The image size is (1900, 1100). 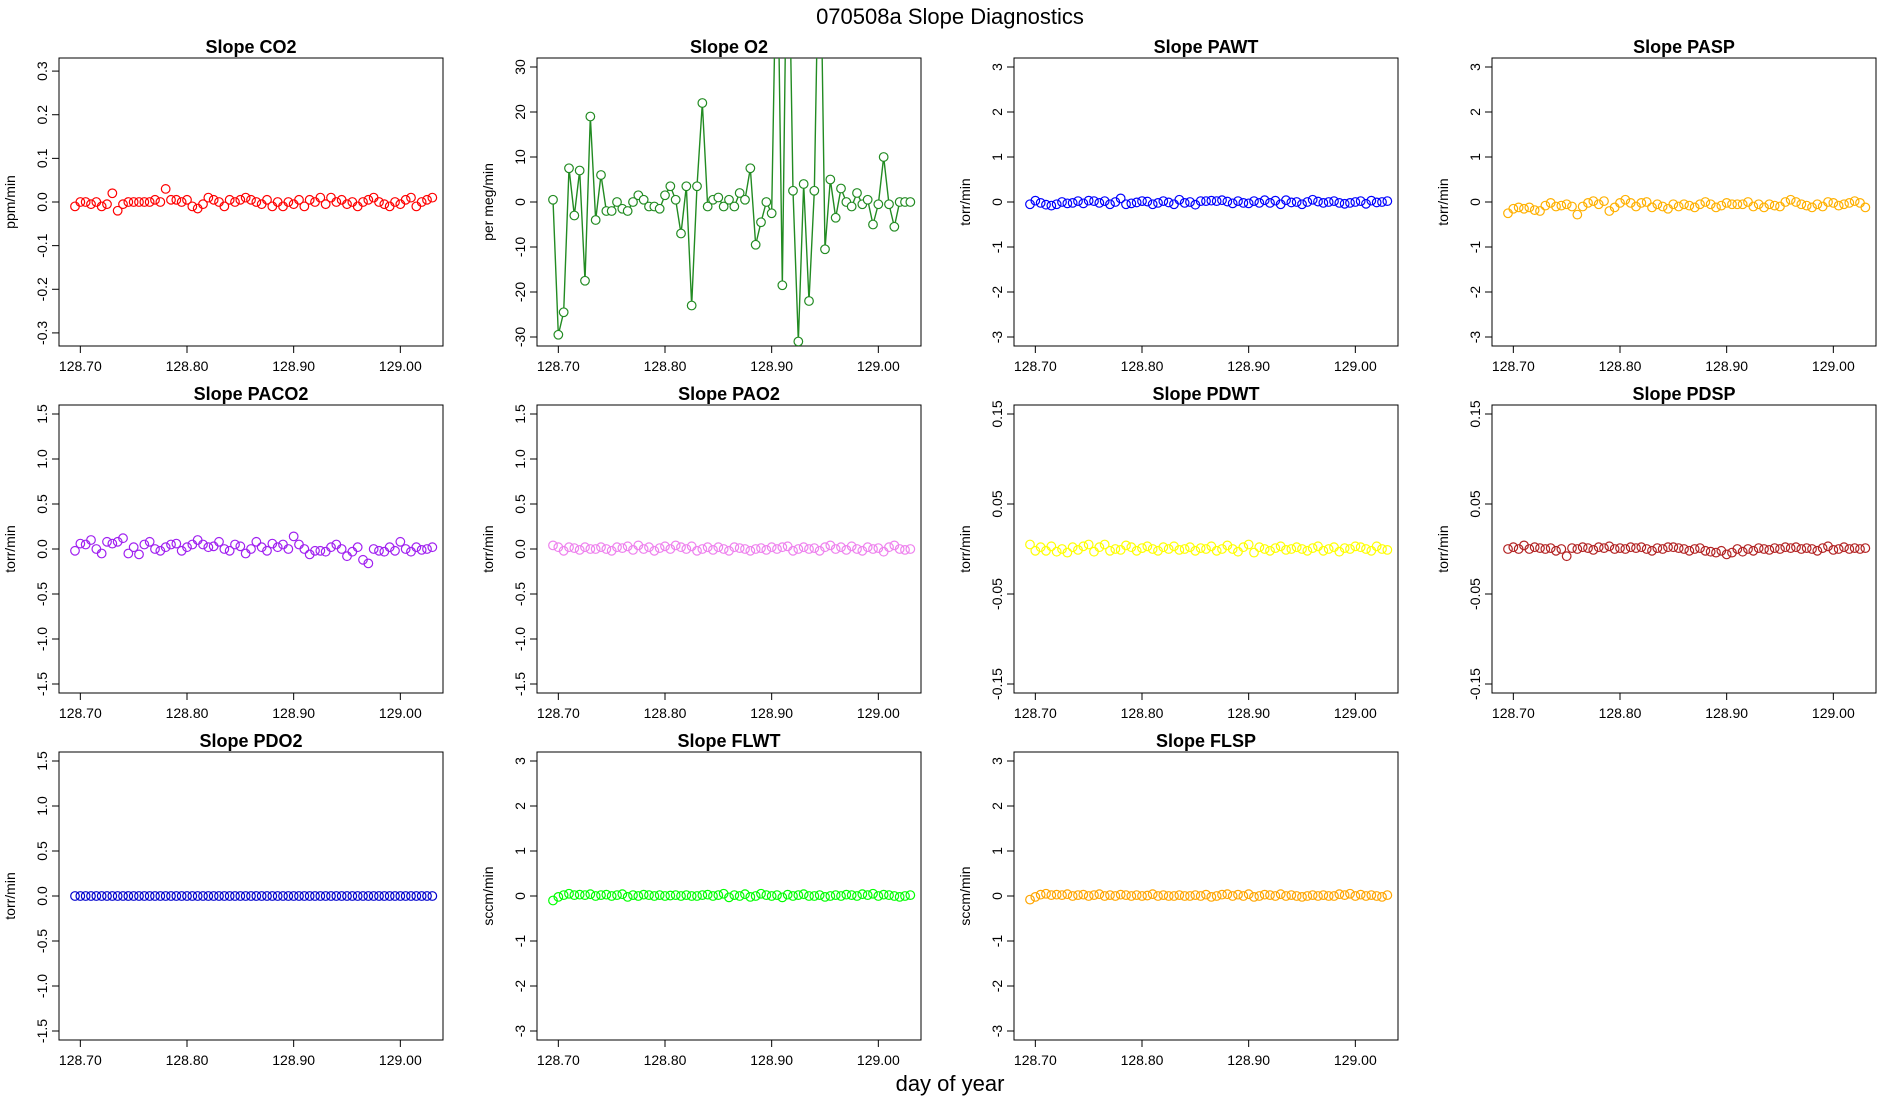 I want to click on y-tick-label: 0.5, so click(x=520, y=504).